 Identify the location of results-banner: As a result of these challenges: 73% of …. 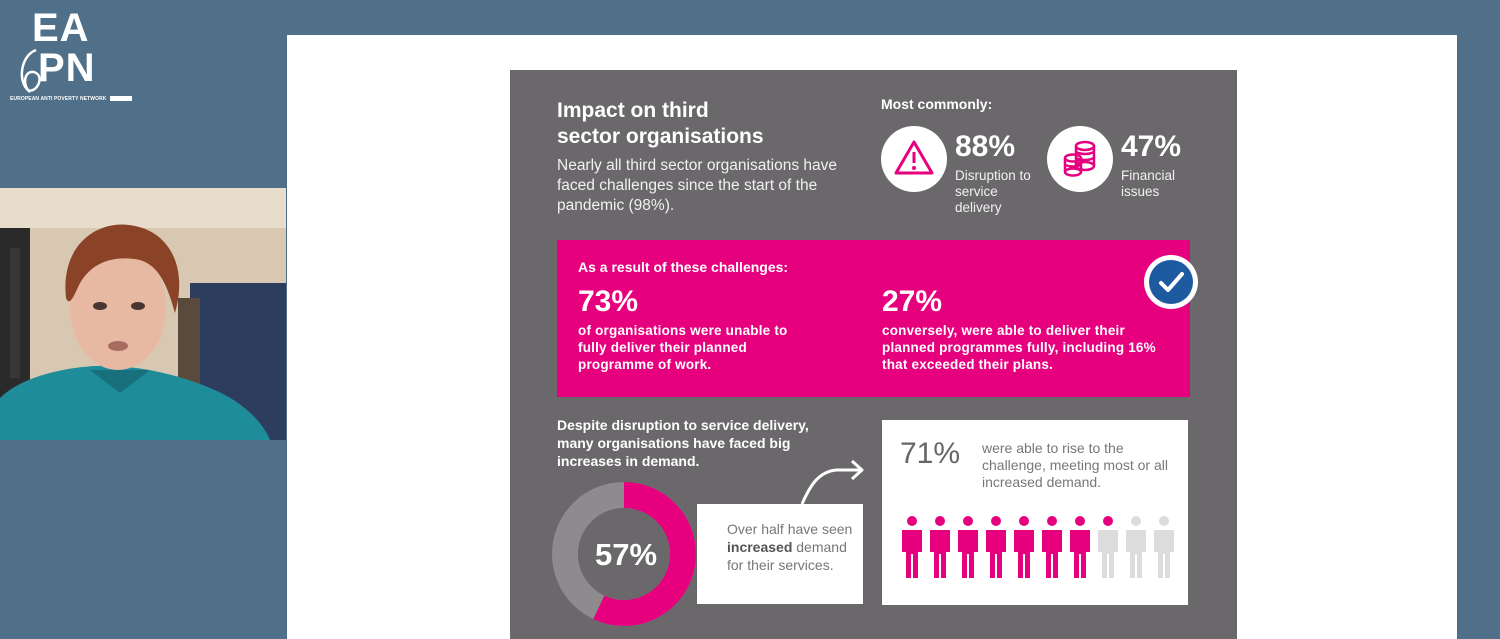
(877, 318).